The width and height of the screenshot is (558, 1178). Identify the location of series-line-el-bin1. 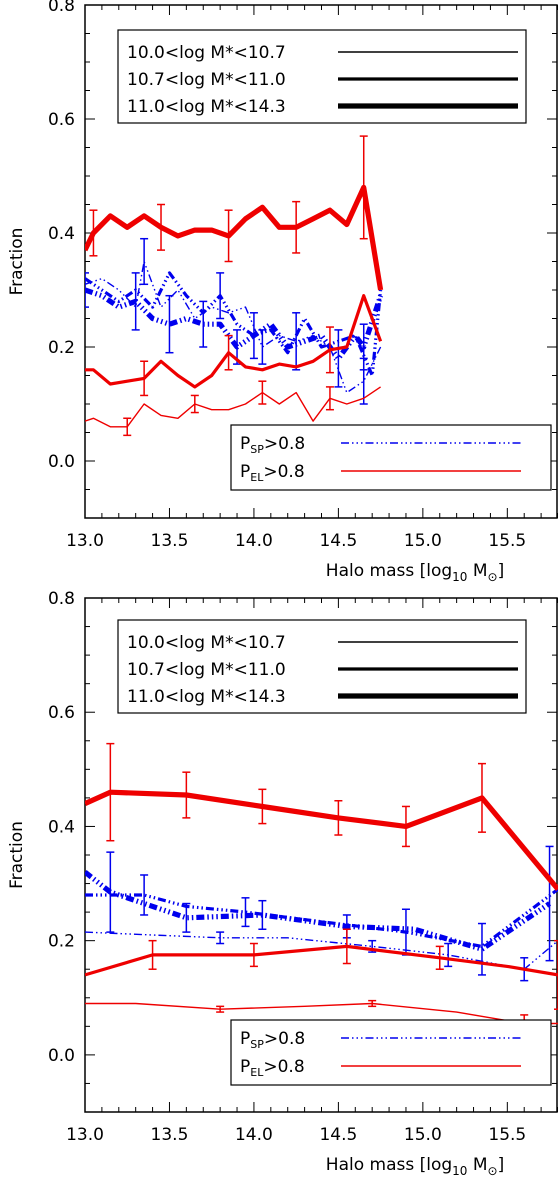
(233, 407).